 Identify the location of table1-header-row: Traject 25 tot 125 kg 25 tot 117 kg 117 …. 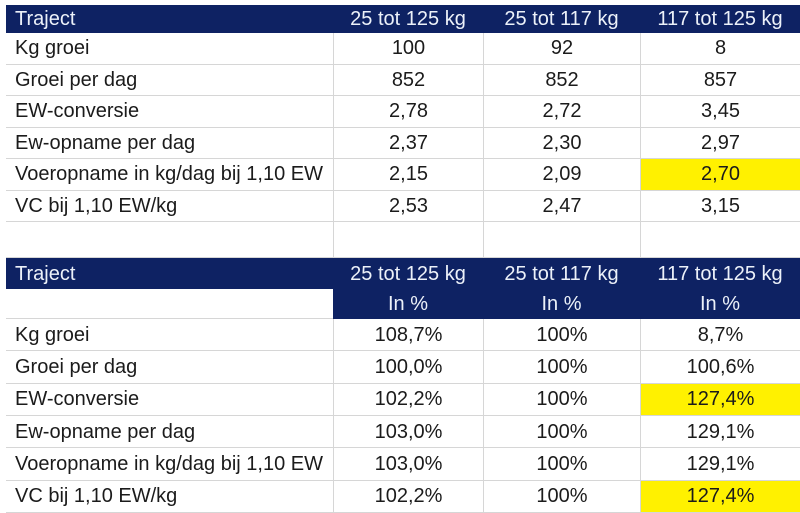
(403, 19).